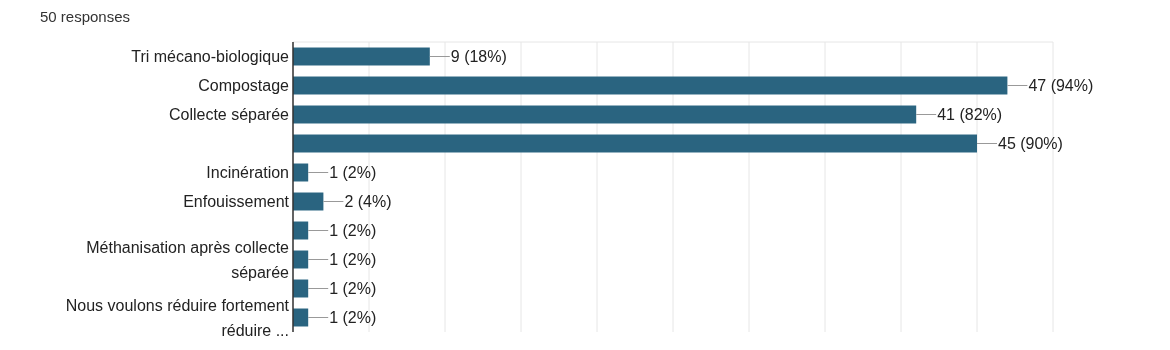 This screenshot has height=350, width=1170. I want to click on y-tick-label: Enfouissement, so click(236, 202).